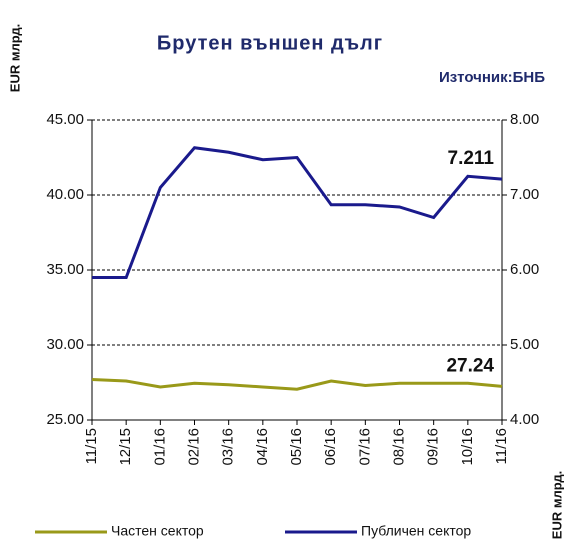  Describe the element at coordinates (398, 447) in the screenshot. I see `x-tick-label: 08/16` at that location.